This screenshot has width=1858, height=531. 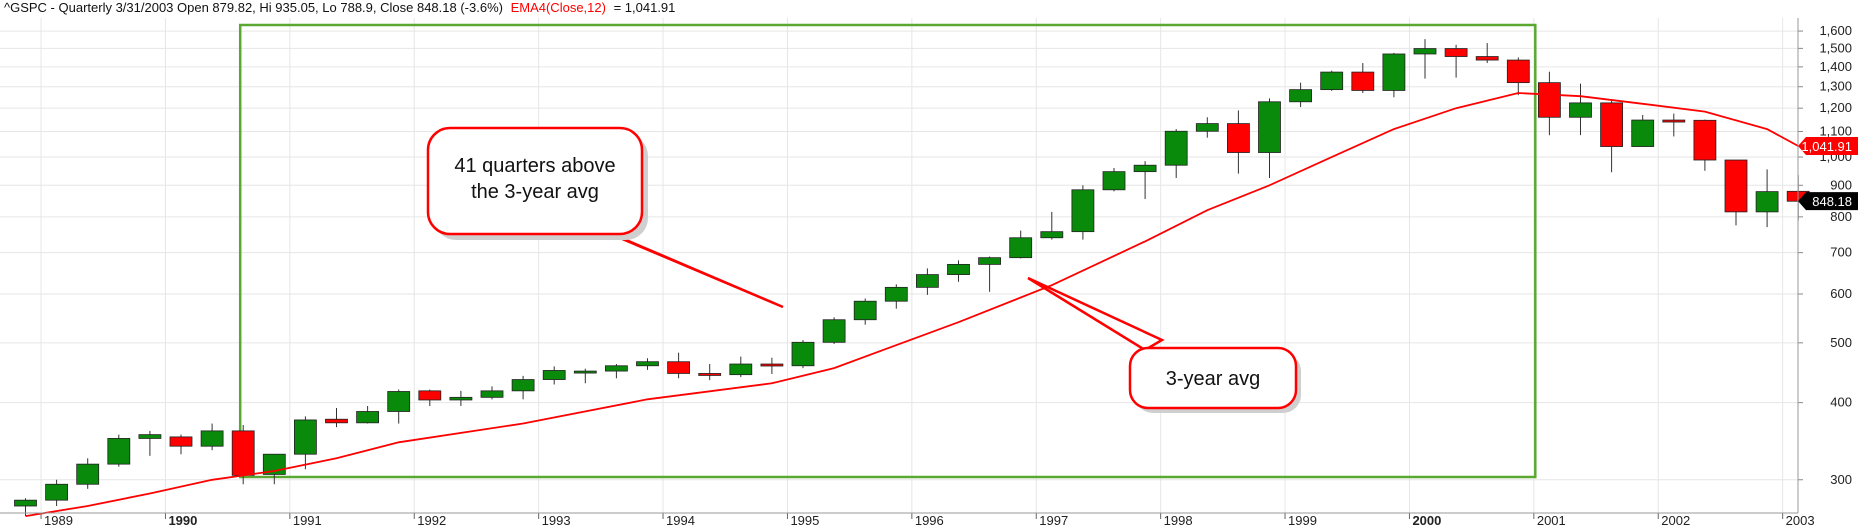 I want to click on y-tick-label: 800, so click(x=1841, y=216).